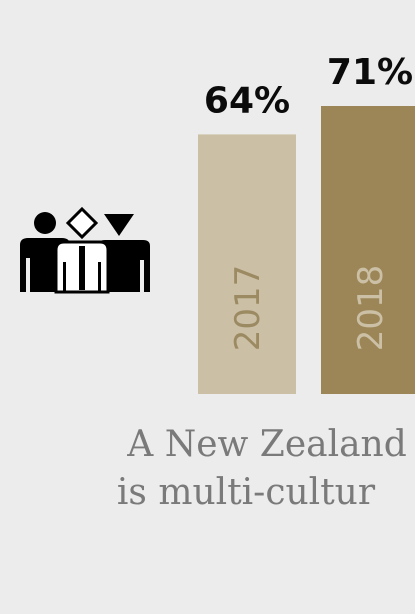 The width and height of the screenshot is (415, 614). What do you see at coordinates (271, 444) in the screenshot?
I see `caption-line-1: A New Zealand t` at bounding box center [271, 444].